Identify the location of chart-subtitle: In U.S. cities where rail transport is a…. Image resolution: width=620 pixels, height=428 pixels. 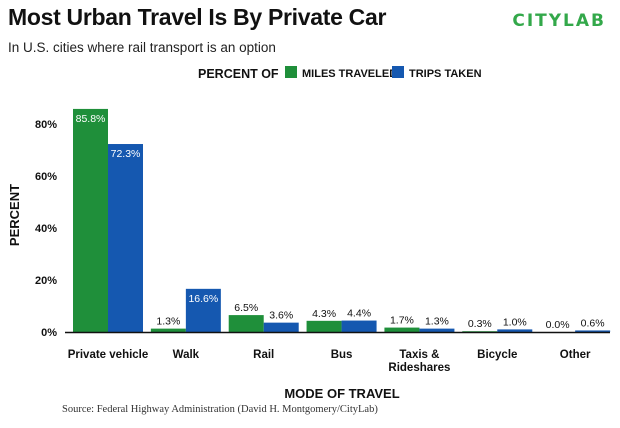
(142, 47).